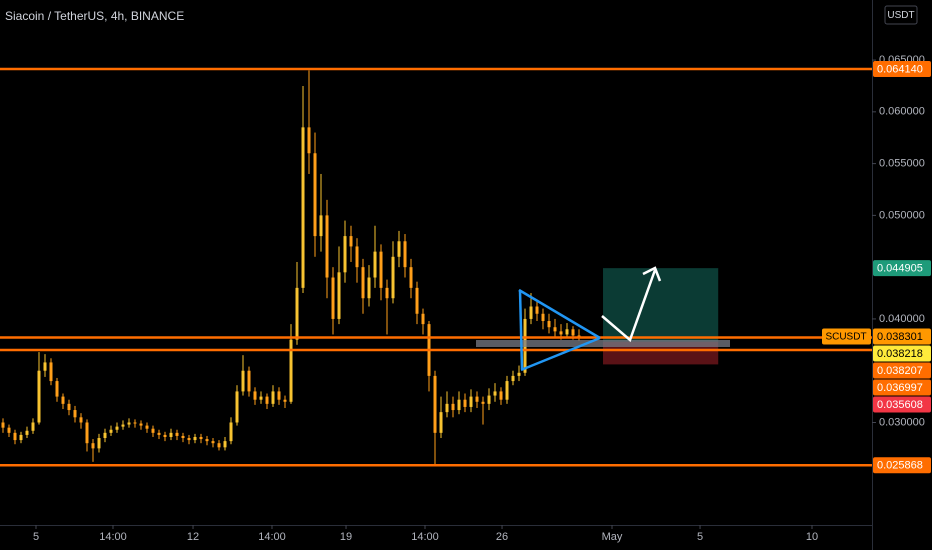 This screenshot has width=932, height=550. I want to click on x-tick-label: 19, so click(346, 537).